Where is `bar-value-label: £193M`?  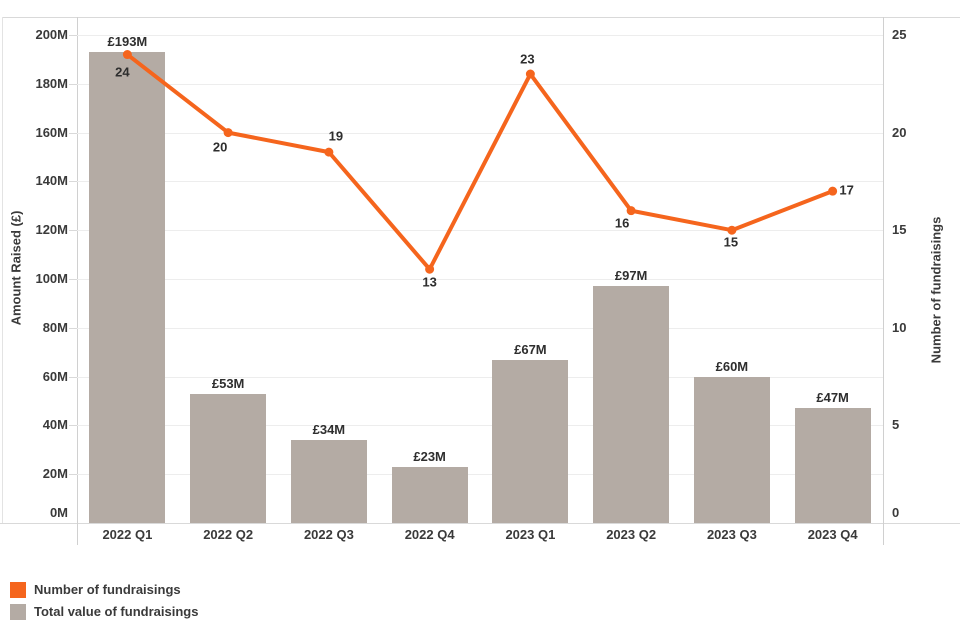 bar-value-label: £193M is located at coordinates (127, 42).